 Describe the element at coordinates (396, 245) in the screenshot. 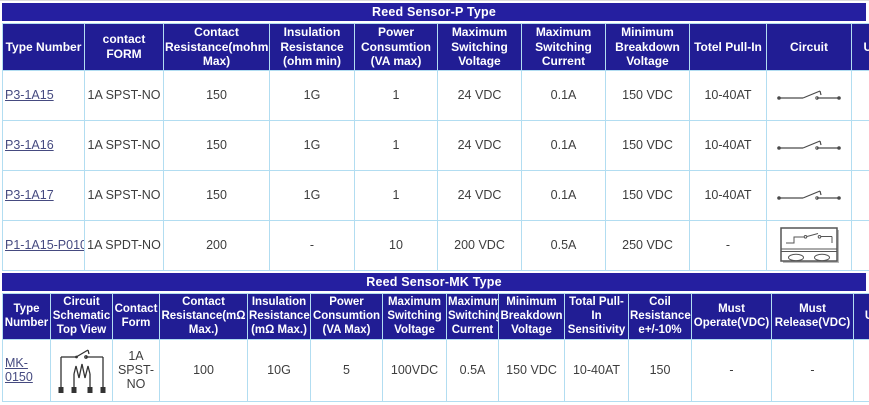

I see `cell-power-consumption: 10` at that location.